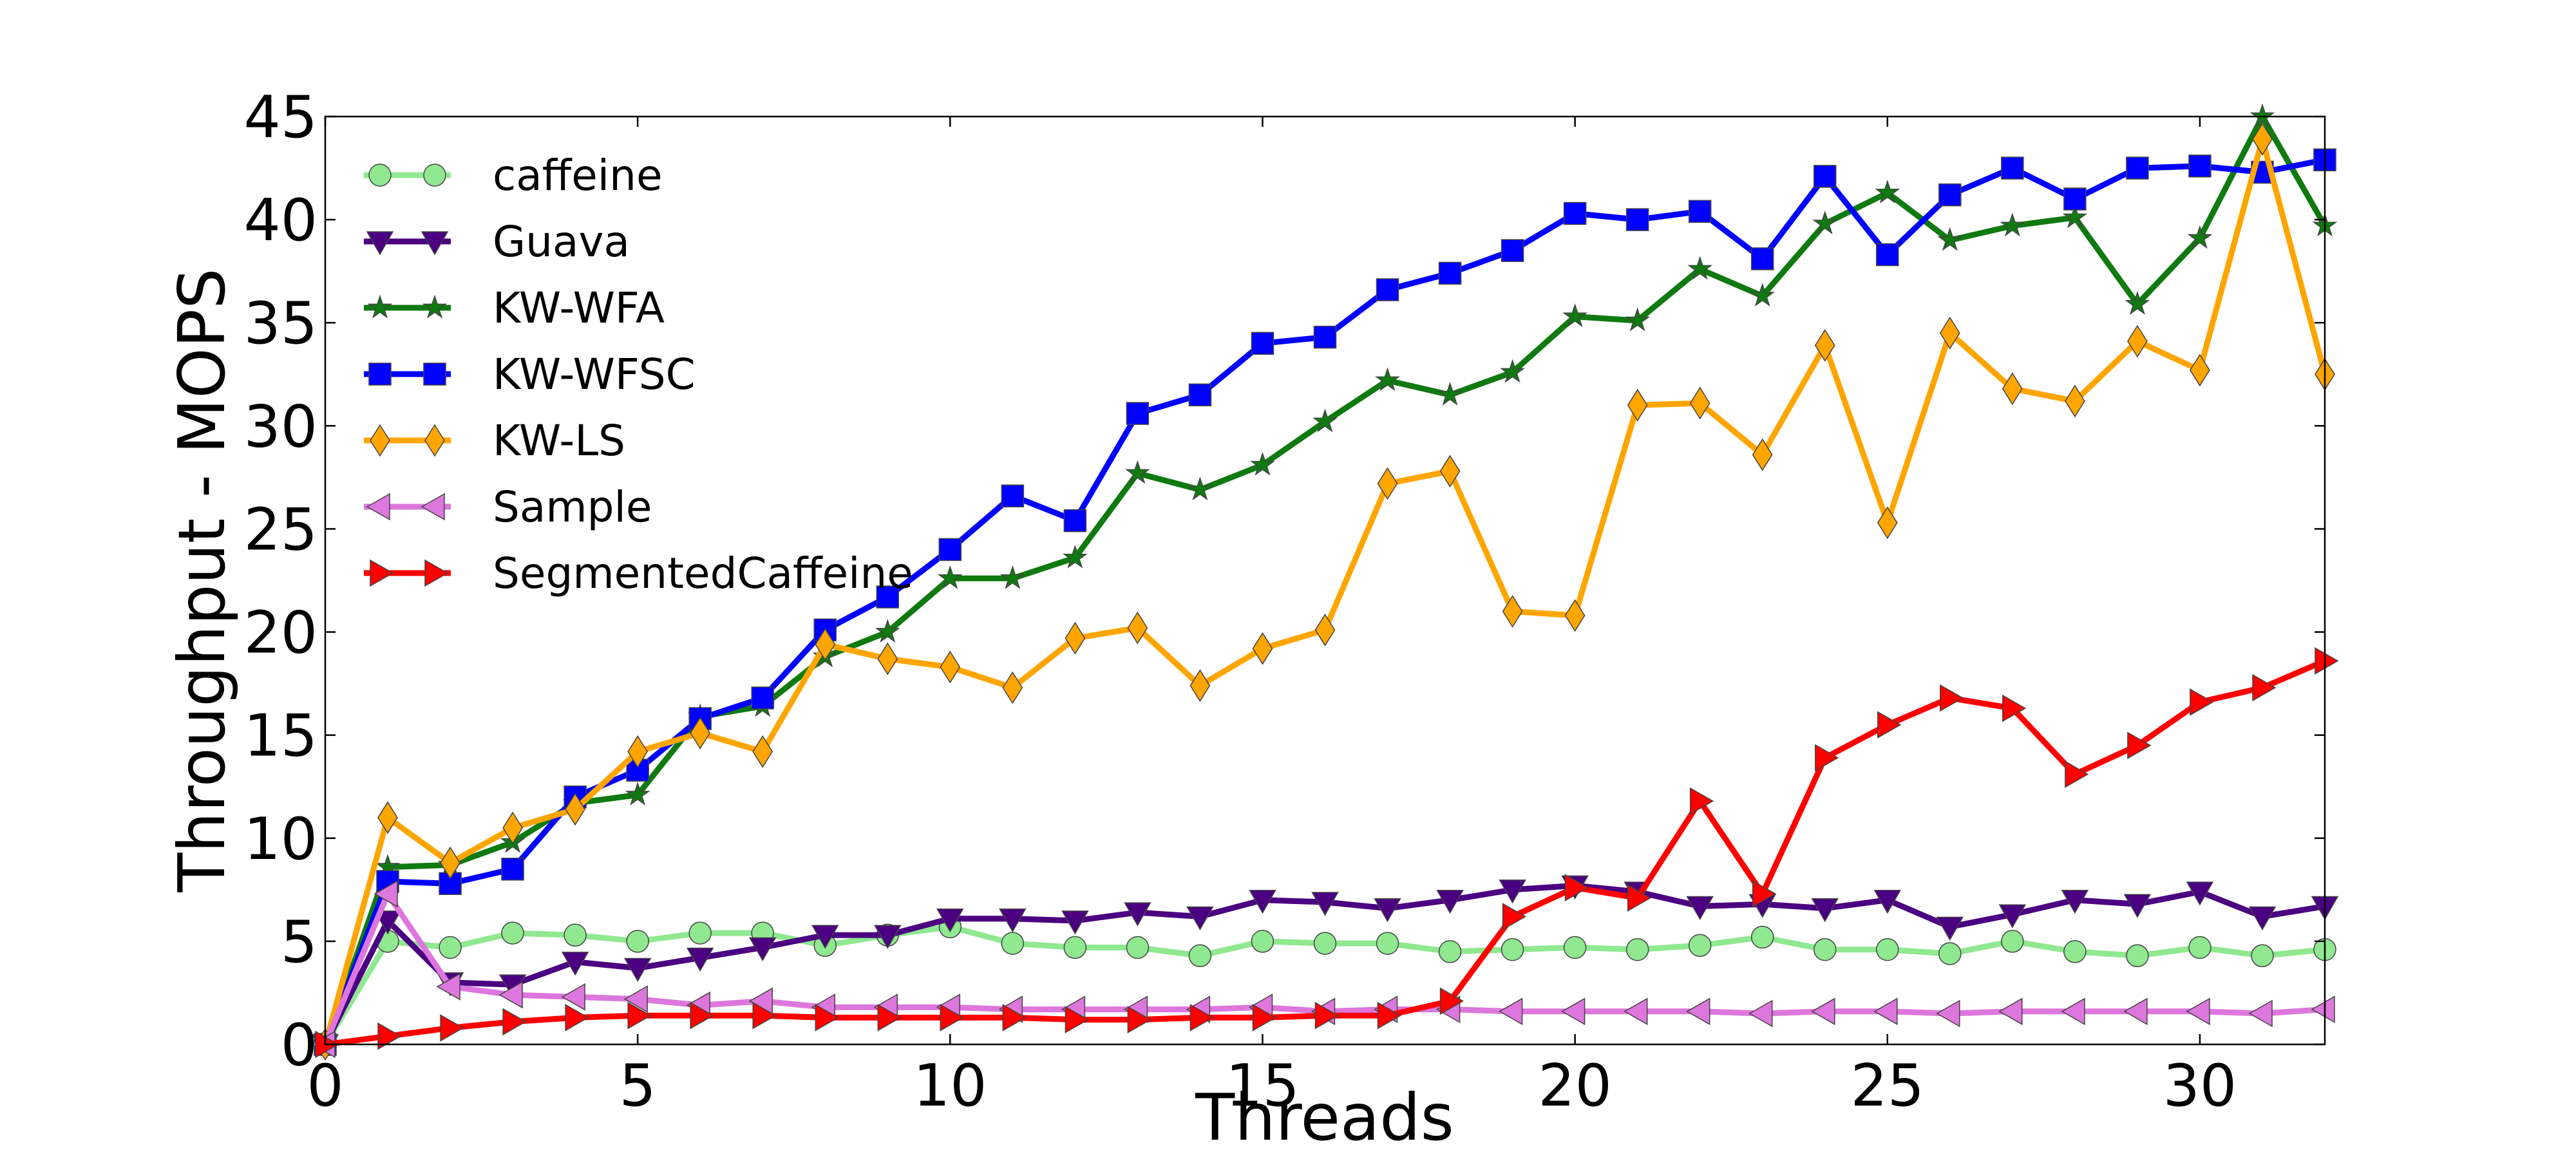 The image size is (2576, 1159). I want to click on legend-label: Sample, so click(572, 507).